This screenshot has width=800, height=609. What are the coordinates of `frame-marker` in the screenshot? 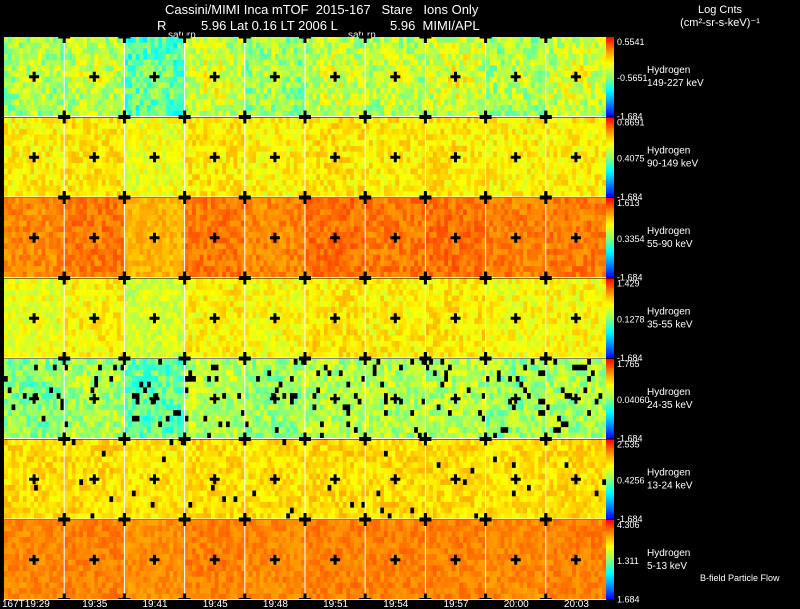 It's located at (455, 157).